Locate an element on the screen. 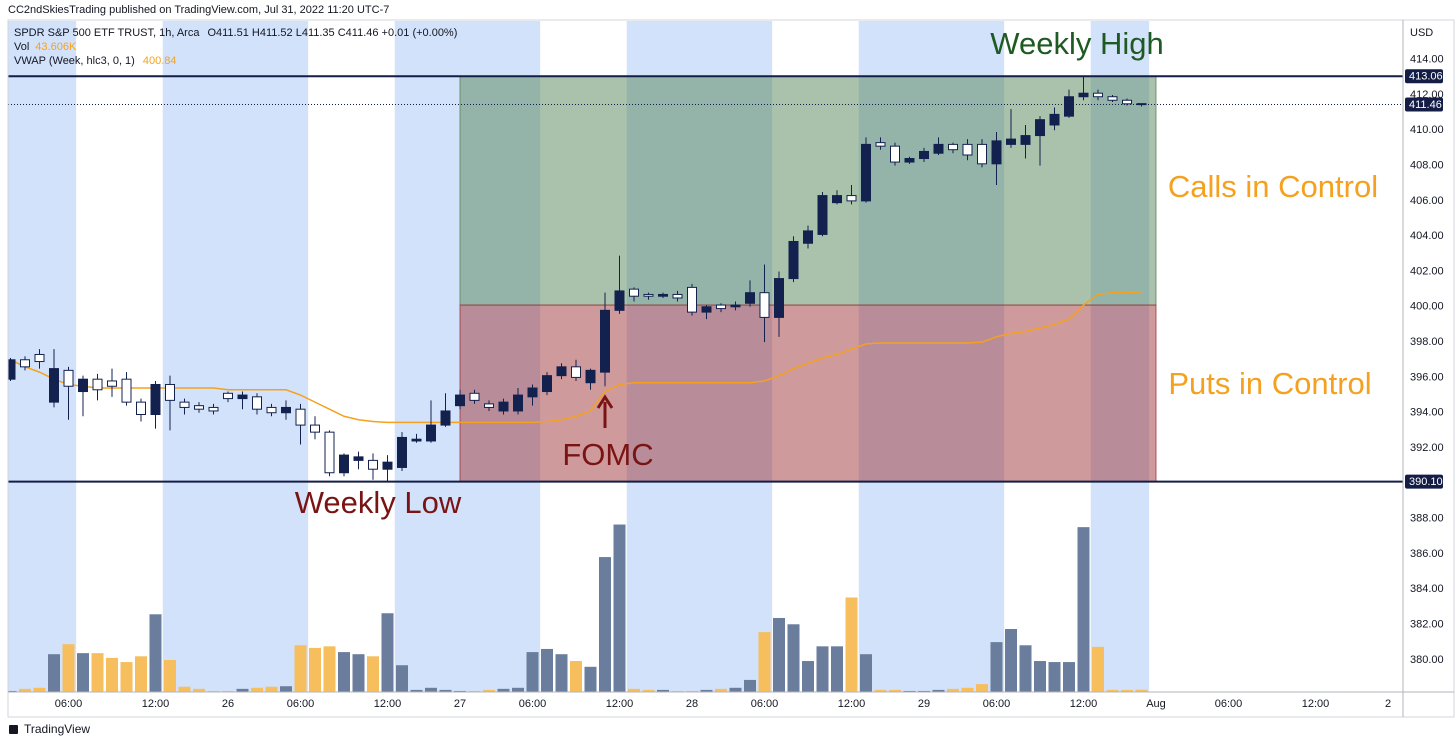 The width and height of the screenshot is (1456, 744). x-tick-label: 26 is located at coordinates (228, 704).